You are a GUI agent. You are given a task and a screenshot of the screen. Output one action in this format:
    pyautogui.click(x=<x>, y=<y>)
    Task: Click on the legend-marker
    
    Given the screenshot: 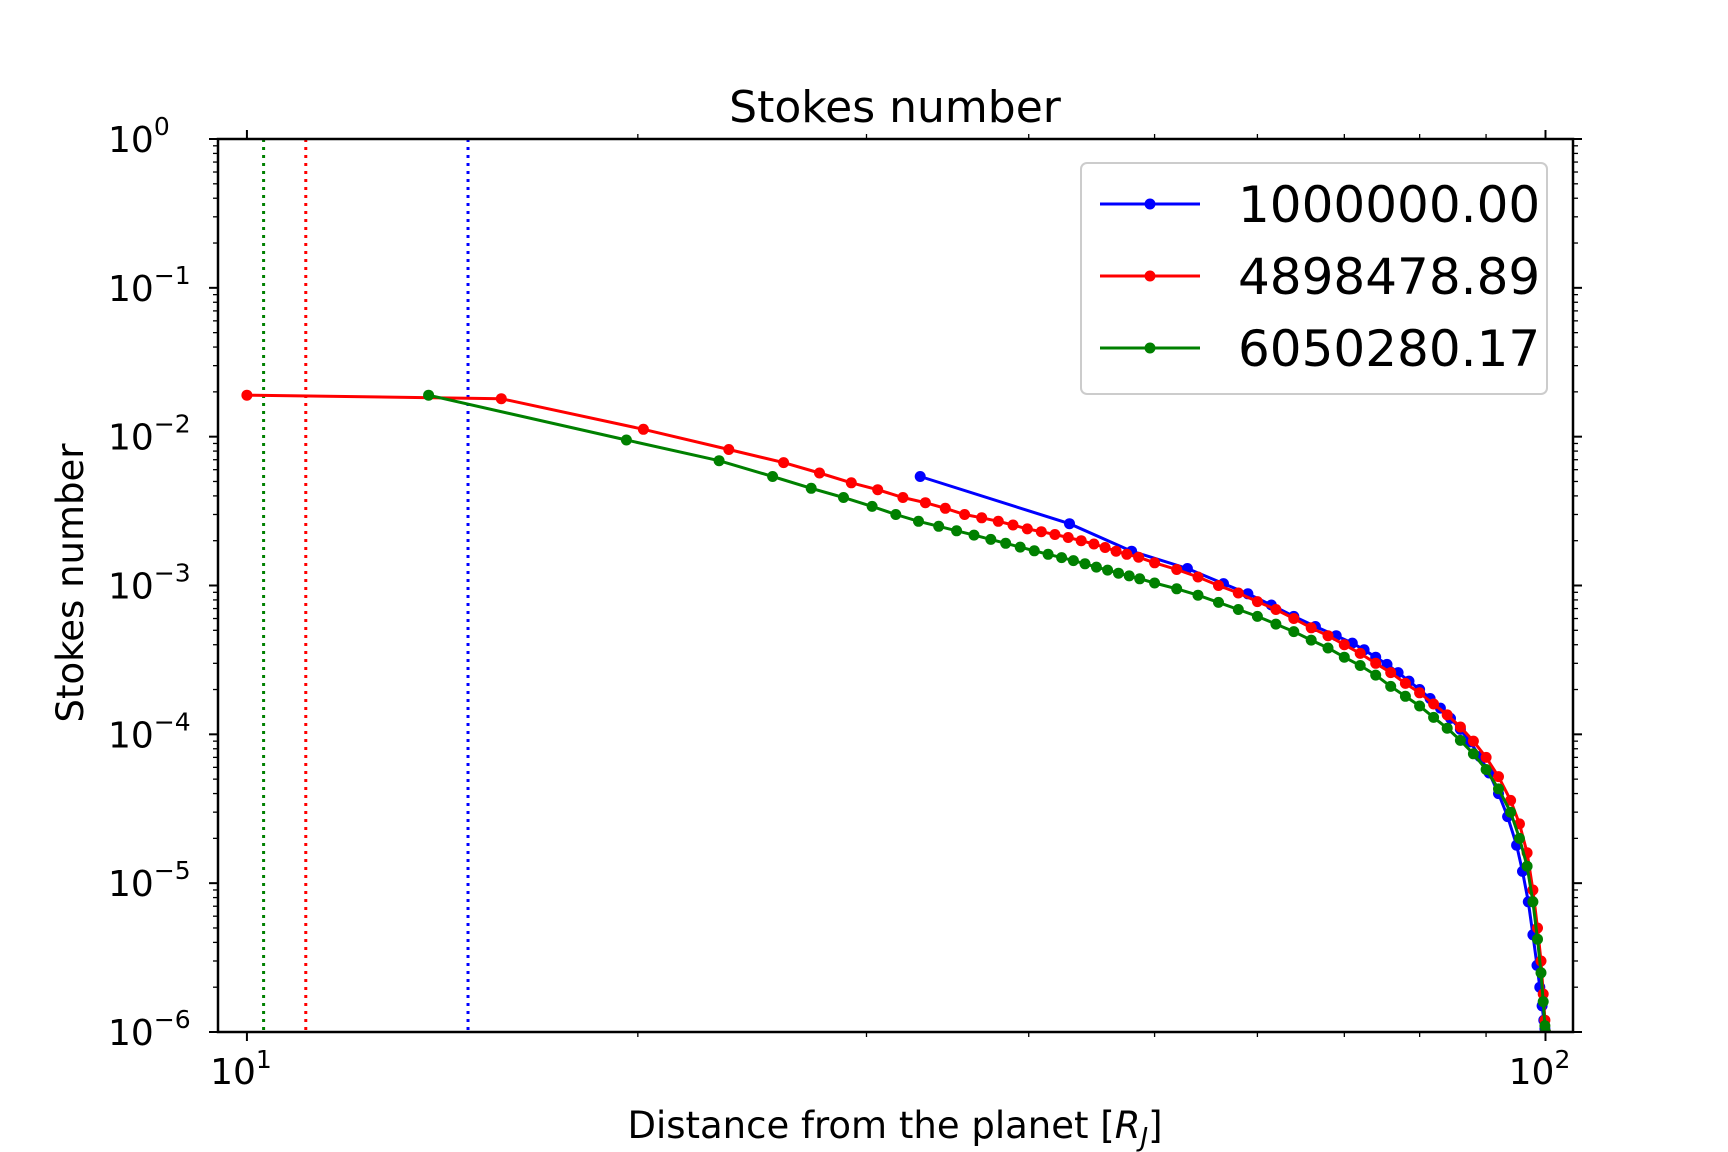 What is the action you would take?
    pyautogui.click(x=1150, y=204)
    